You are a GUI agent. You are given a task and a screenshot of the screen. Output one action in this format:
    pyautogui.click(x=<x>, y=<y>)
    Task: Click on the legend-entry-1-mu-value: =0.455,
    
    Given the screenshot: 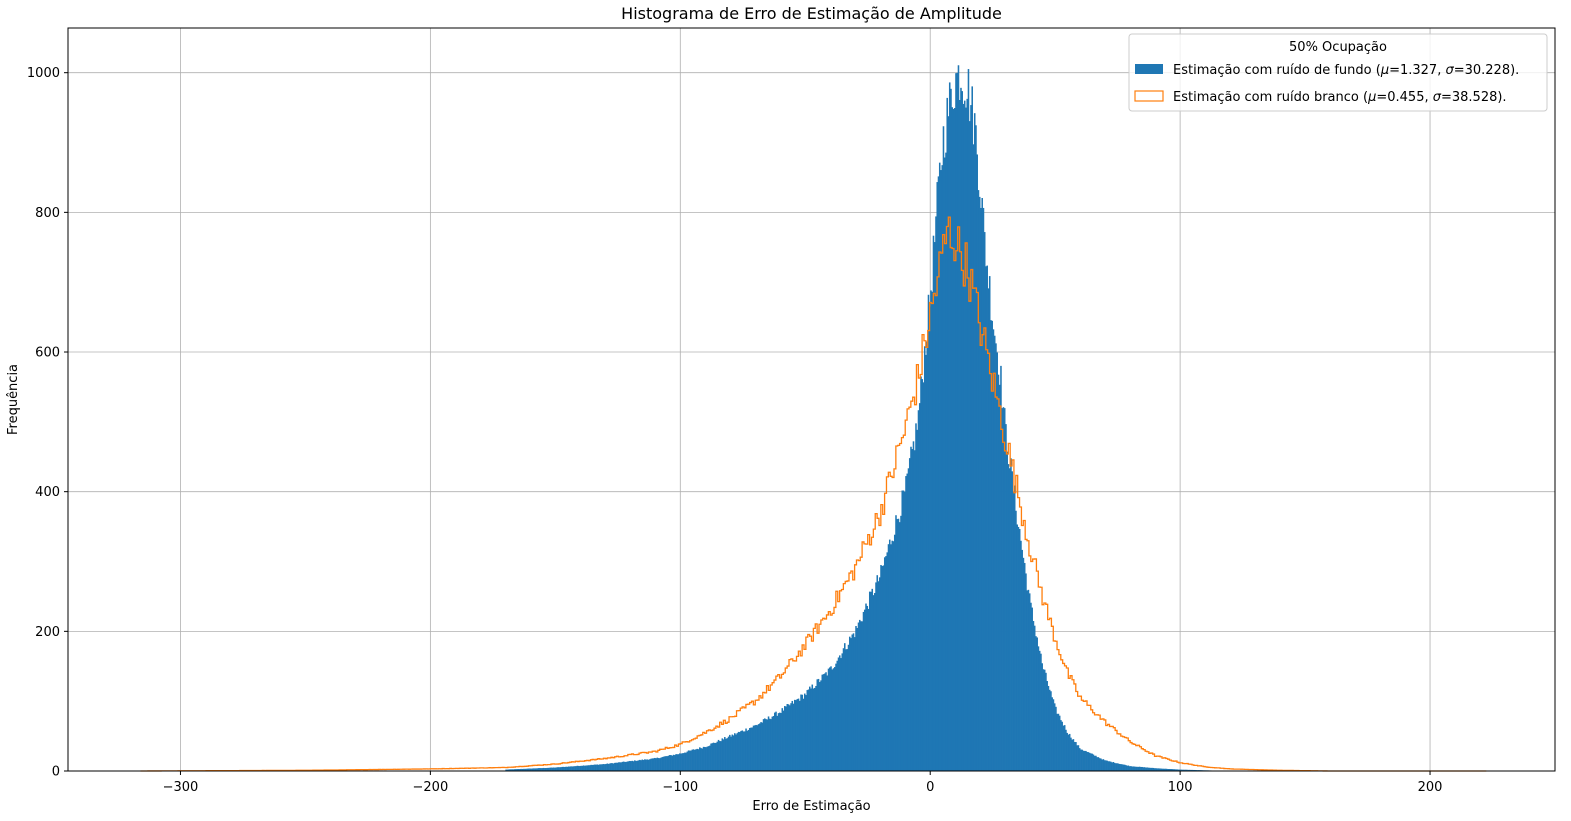 What is the action you would take?
    pyautogui.click(x=1404, y=97)
    